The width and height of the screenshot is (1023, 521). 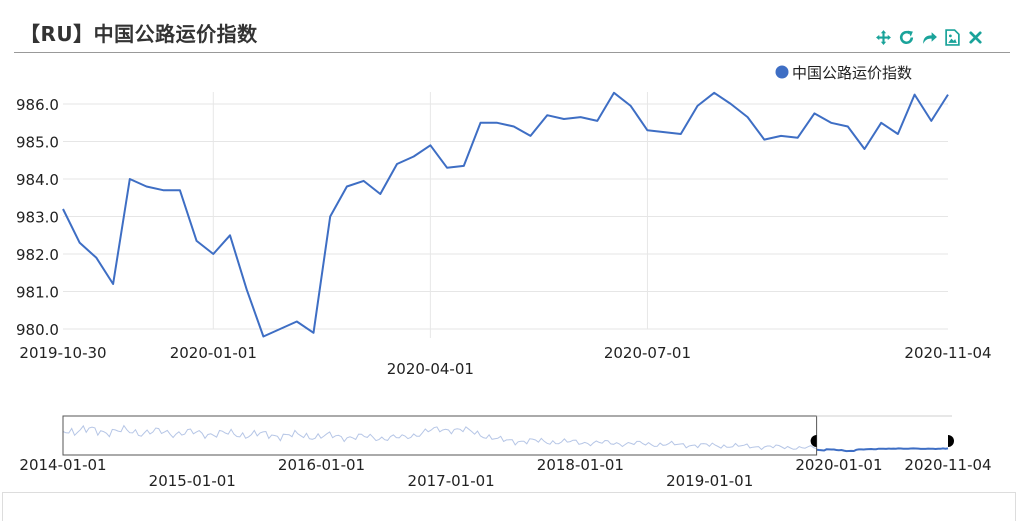 I want to click on navigator-tick-label: 2017-01-01, so click(x=451, y=481).